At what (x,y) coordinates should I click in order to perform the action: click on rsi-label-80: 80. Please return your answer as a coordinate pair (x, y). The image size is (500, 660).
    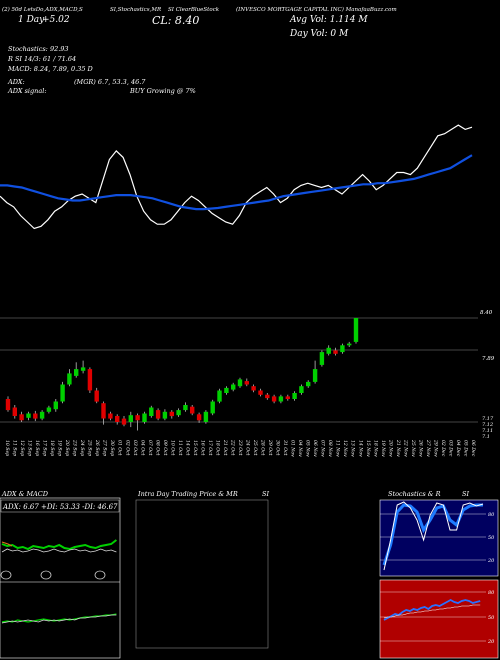
    Looking at the image, I should click on (491, 593).